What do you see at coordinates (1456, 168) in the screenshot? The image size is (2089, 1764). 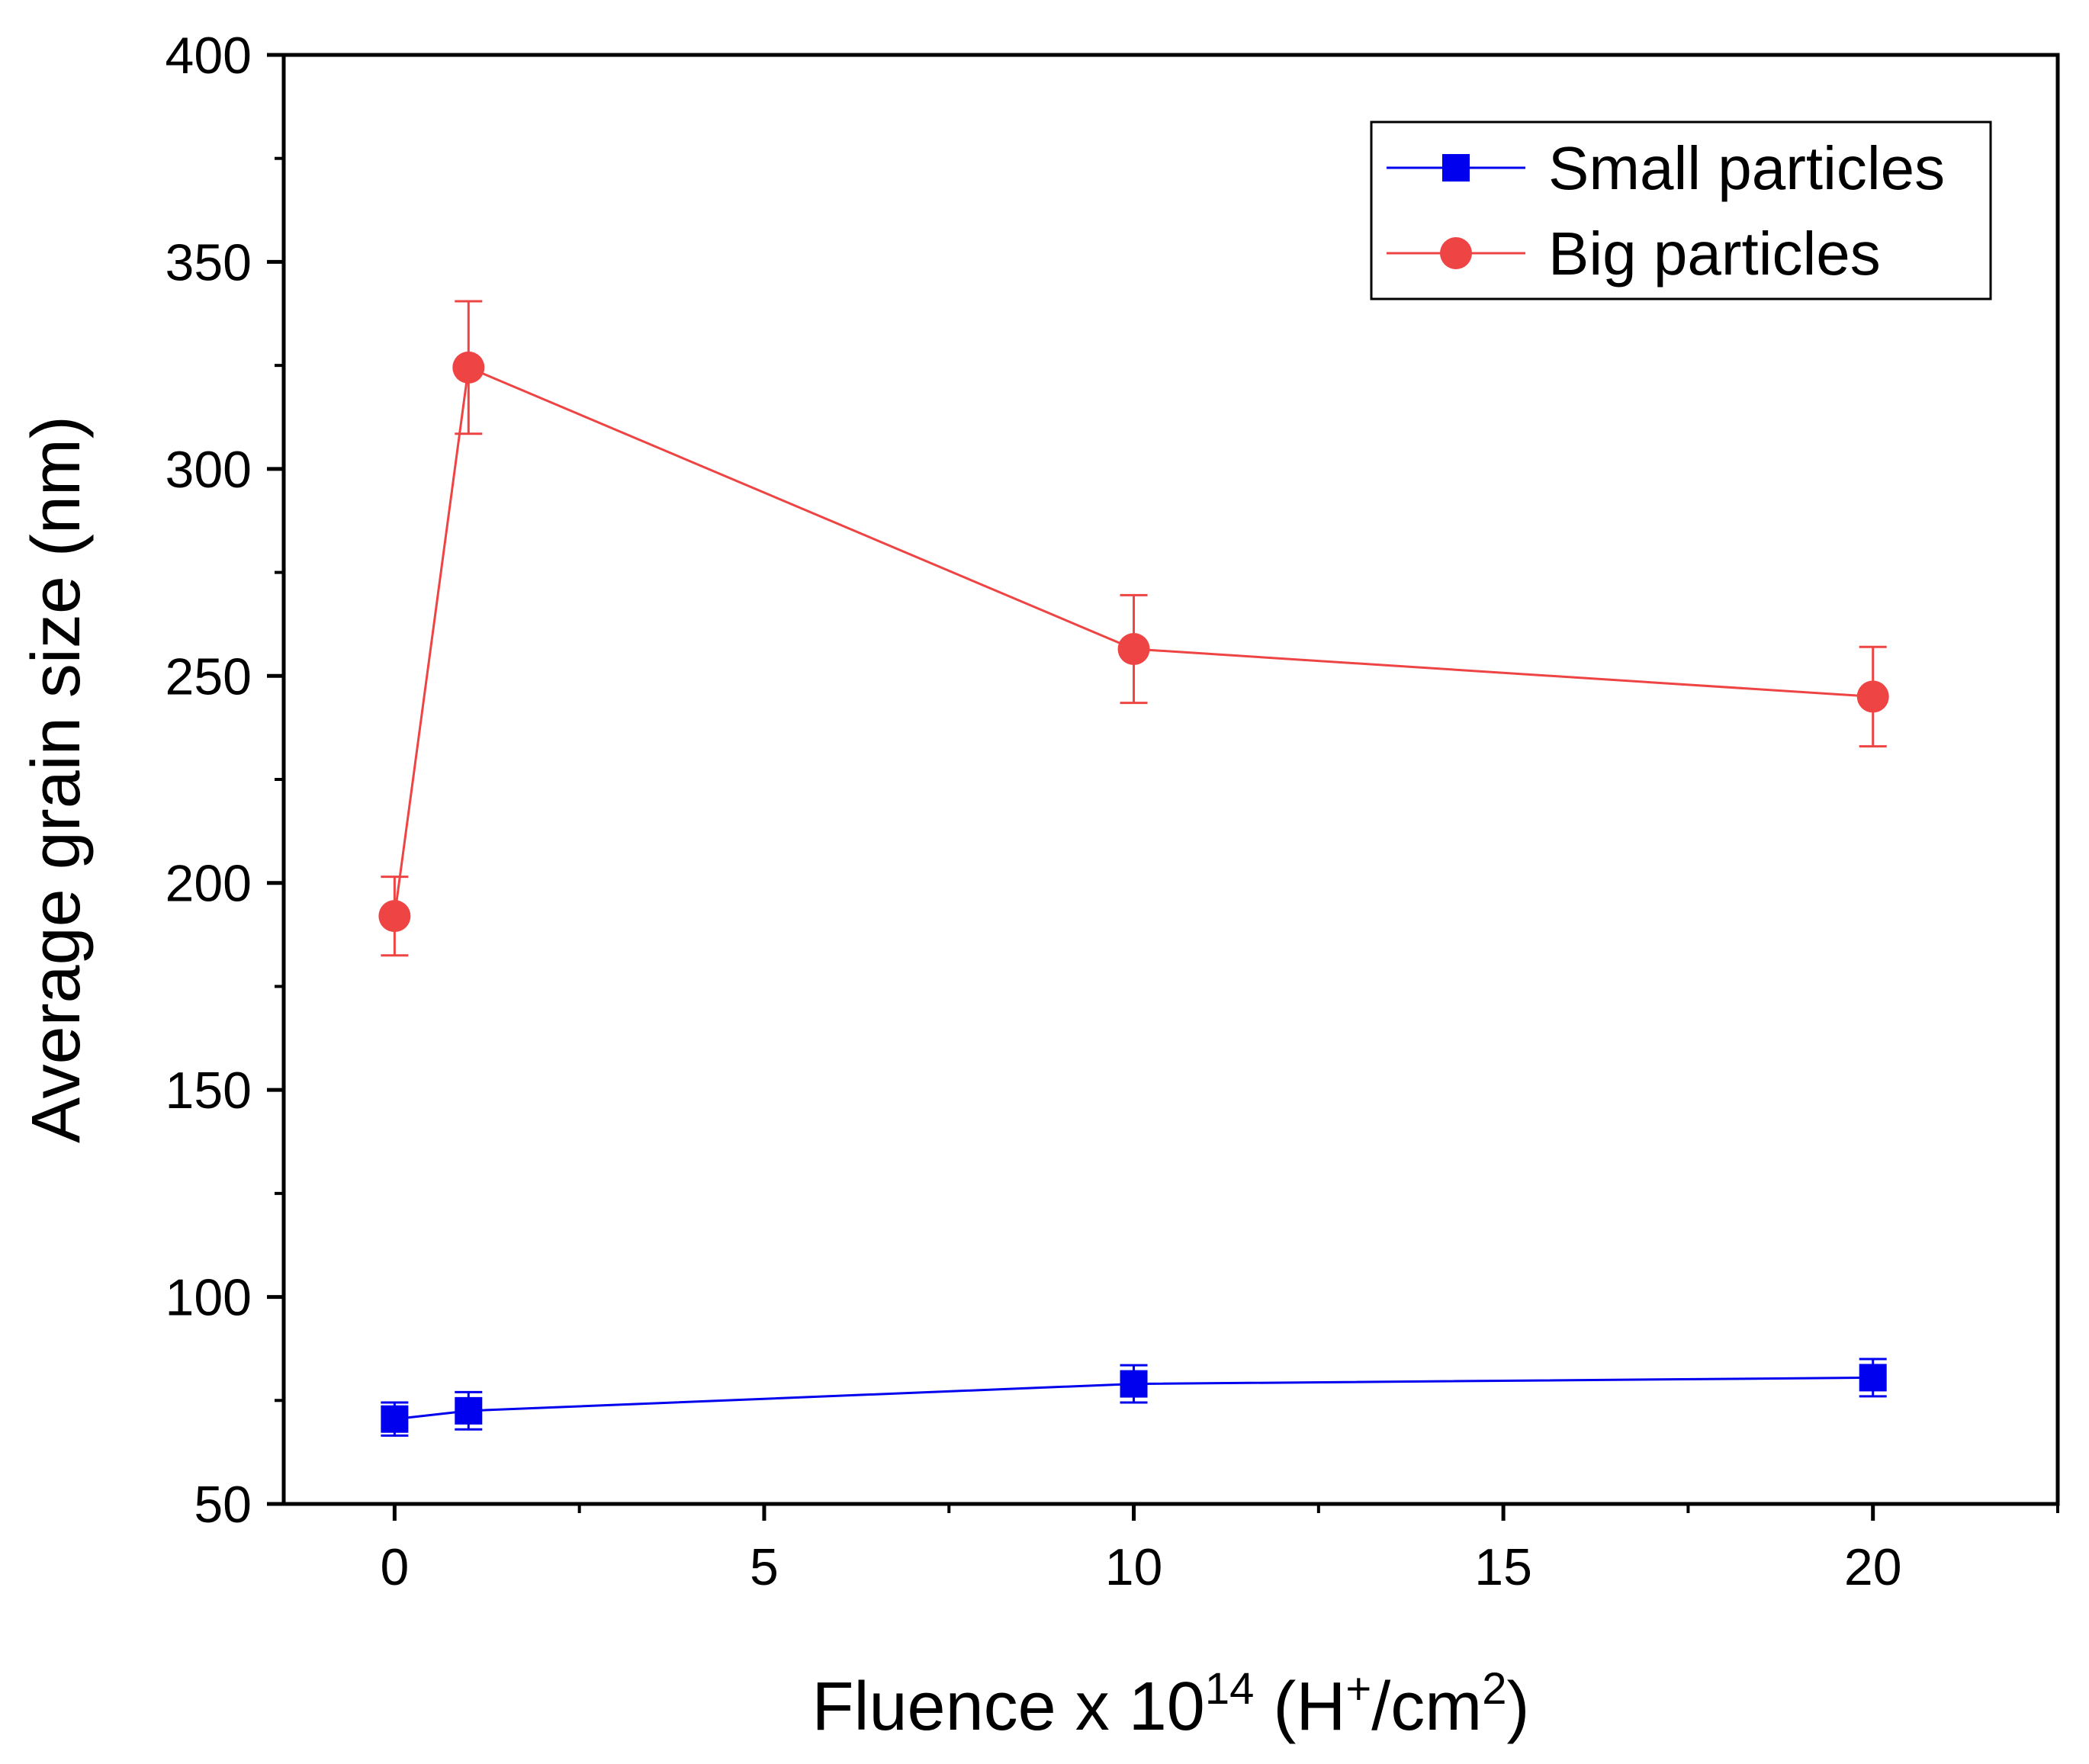 I see `legend-marker-small-particles` at bounding box center [1456, 168].